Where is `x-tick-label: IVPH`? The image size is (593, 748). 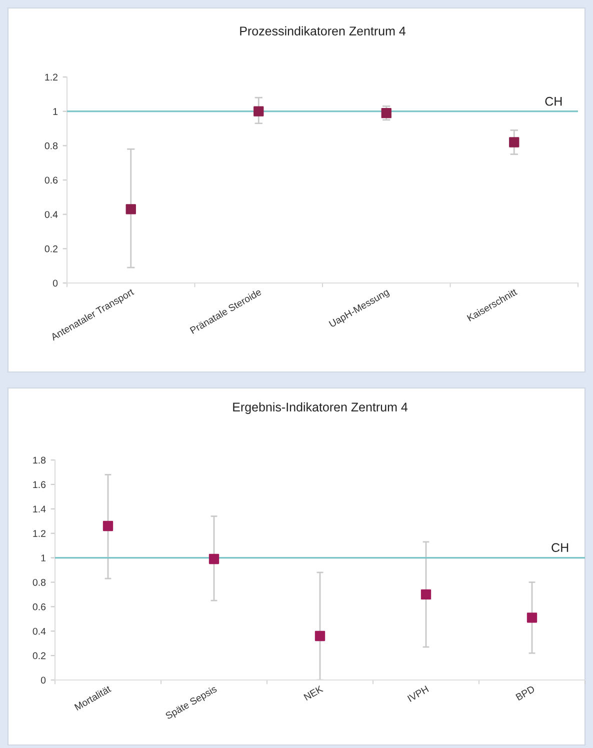
x-tick-label: IVPH is located at coordinates (418, 694).